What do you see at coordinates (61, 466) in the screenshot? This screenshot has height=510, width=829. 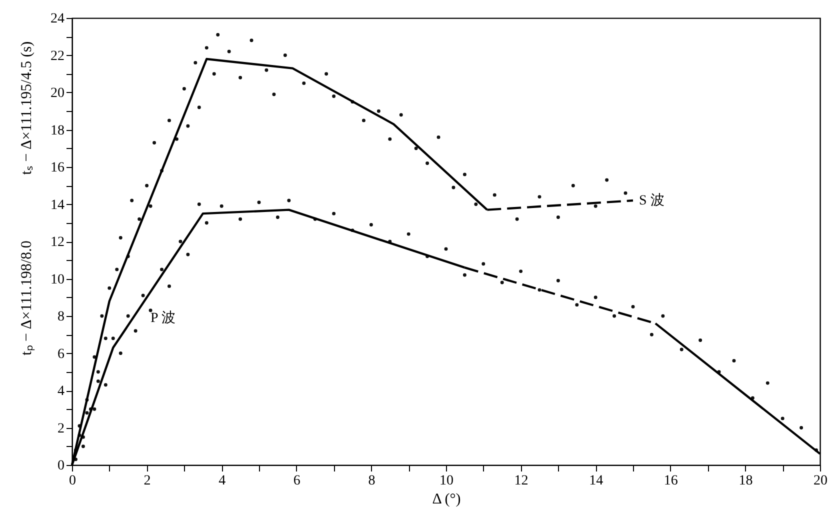 I see `y-tick-label: 0` at bounding box center [61, 466].